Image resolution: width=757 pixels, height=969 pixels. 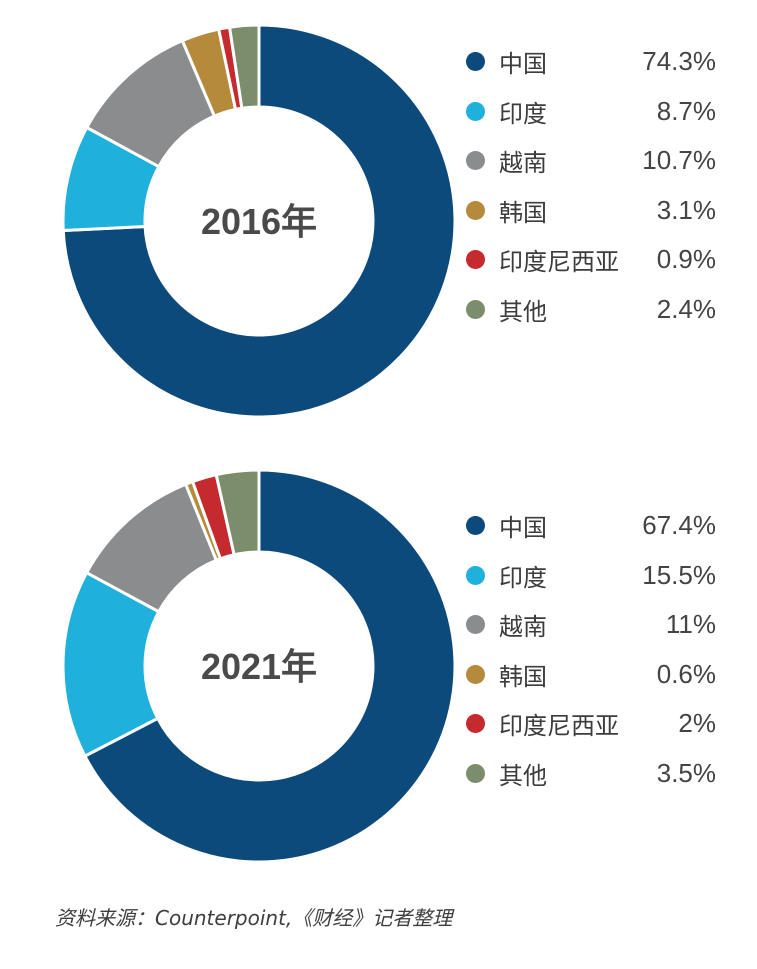 I want to click on center-label: 2021年, so click(x=259, y=666).